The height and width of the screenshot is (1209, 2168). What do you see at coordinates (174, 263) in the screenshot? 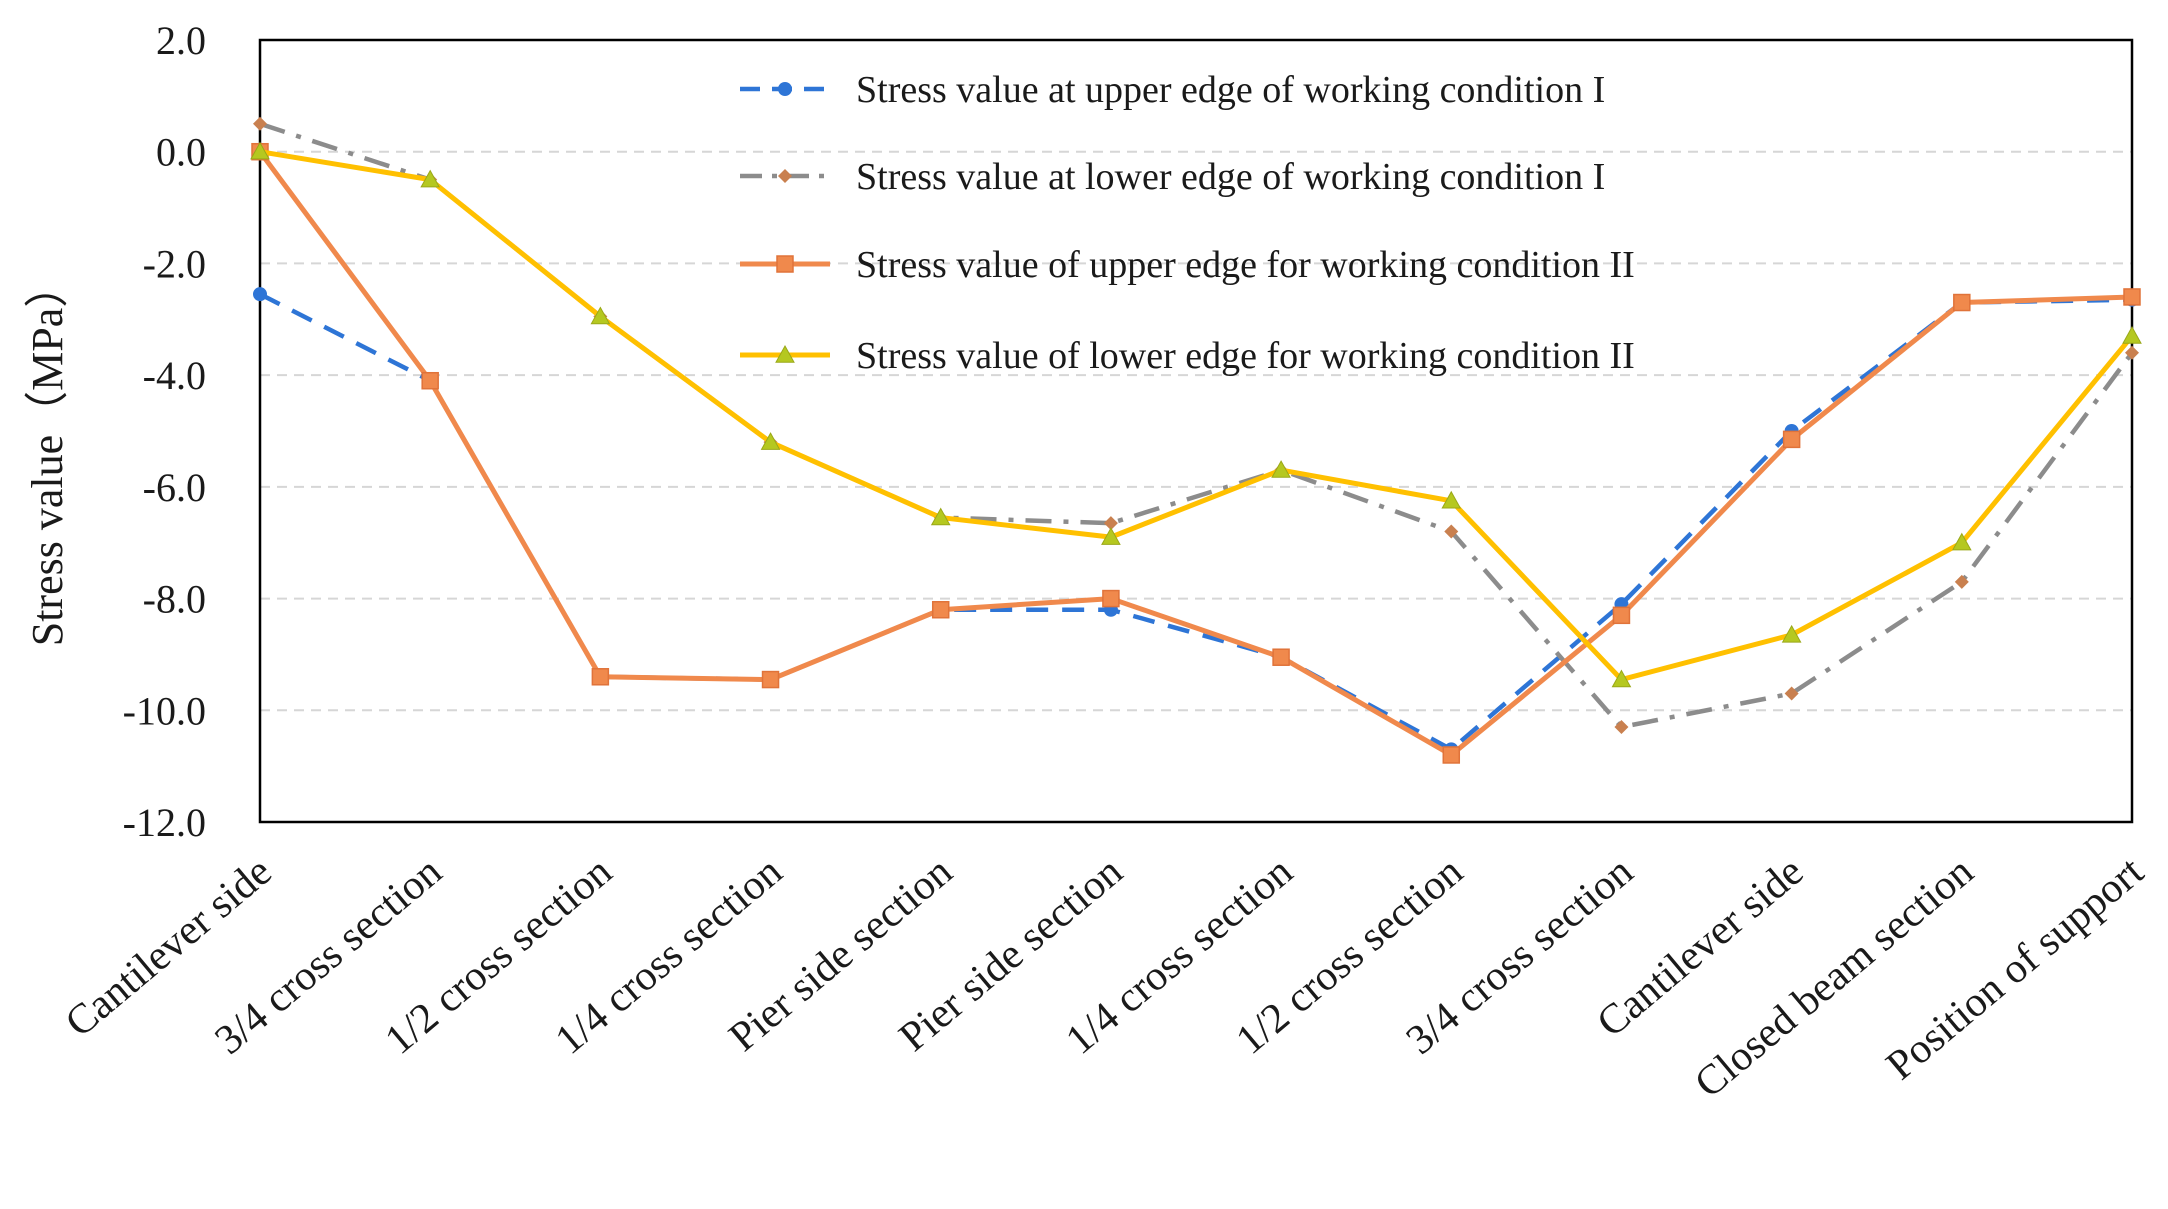
I see `y-tick-label: -2.0` at bounding box center [174, 263].